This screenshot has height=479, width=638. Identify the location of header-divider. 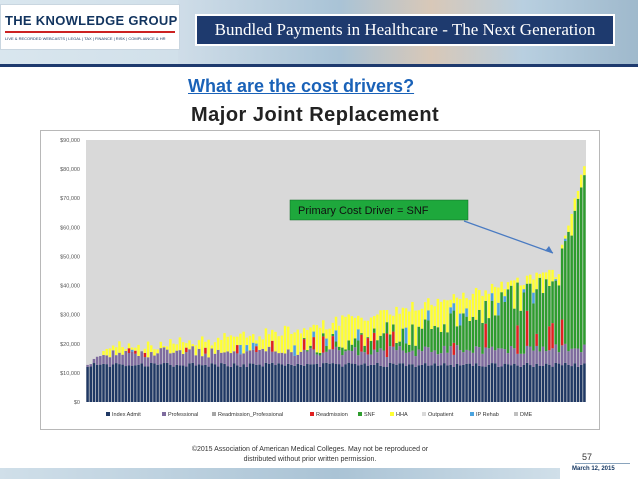
(319, 65).